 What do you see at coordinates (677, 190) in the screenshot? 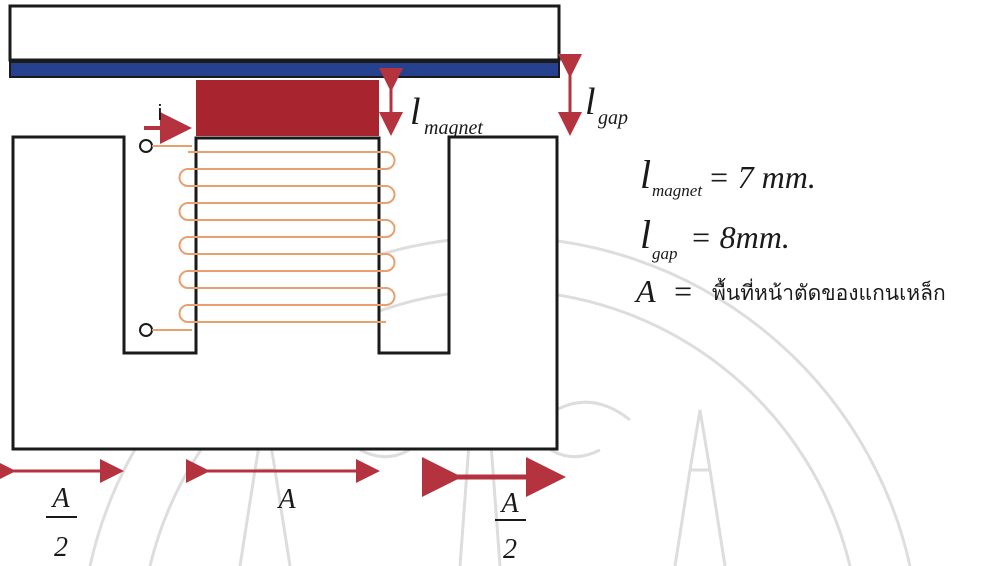
I see `eq-magnet-sub: magnet` at bounding box center [677, 190].